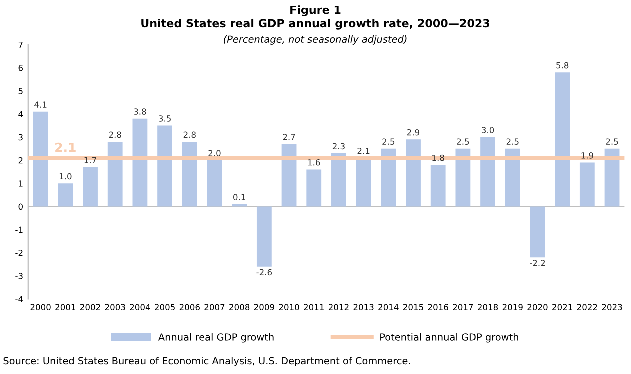 This screenshot has height=374, width=631. I want to click on legend-label: Potential annual GDP growth, so click(449, 338).